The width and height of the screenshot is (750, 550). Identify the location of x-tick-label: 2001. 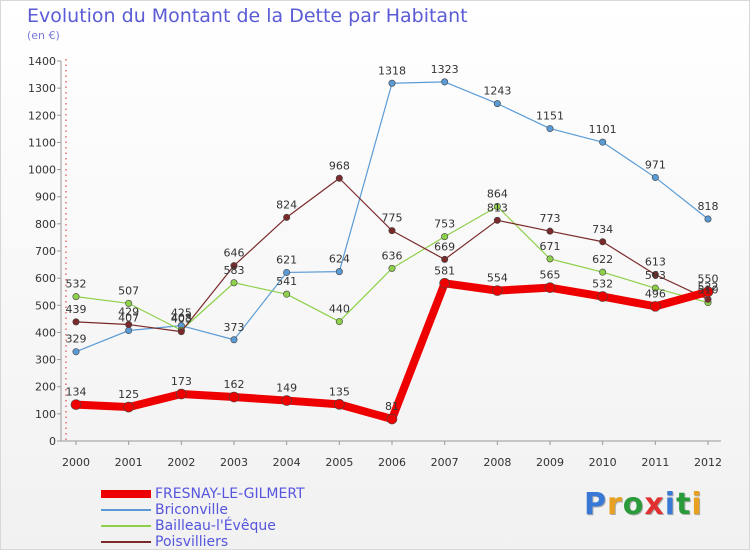
(129, 462).